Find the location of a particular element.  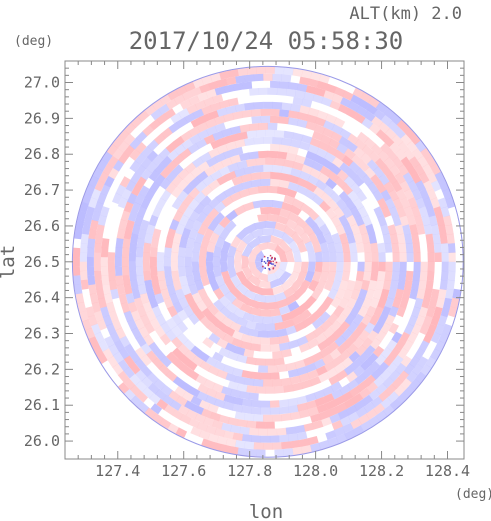

center-speckle is located at coordinates (264, 261).